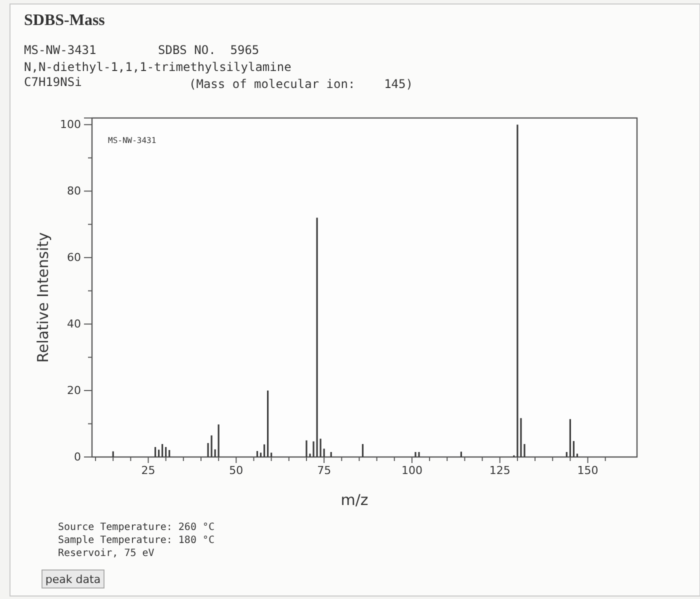  What do you see at coordinates (301, 84) in the screenshot?
I see `text: (Mass of molecular ion: 145)` at bounding box center [301, 84].